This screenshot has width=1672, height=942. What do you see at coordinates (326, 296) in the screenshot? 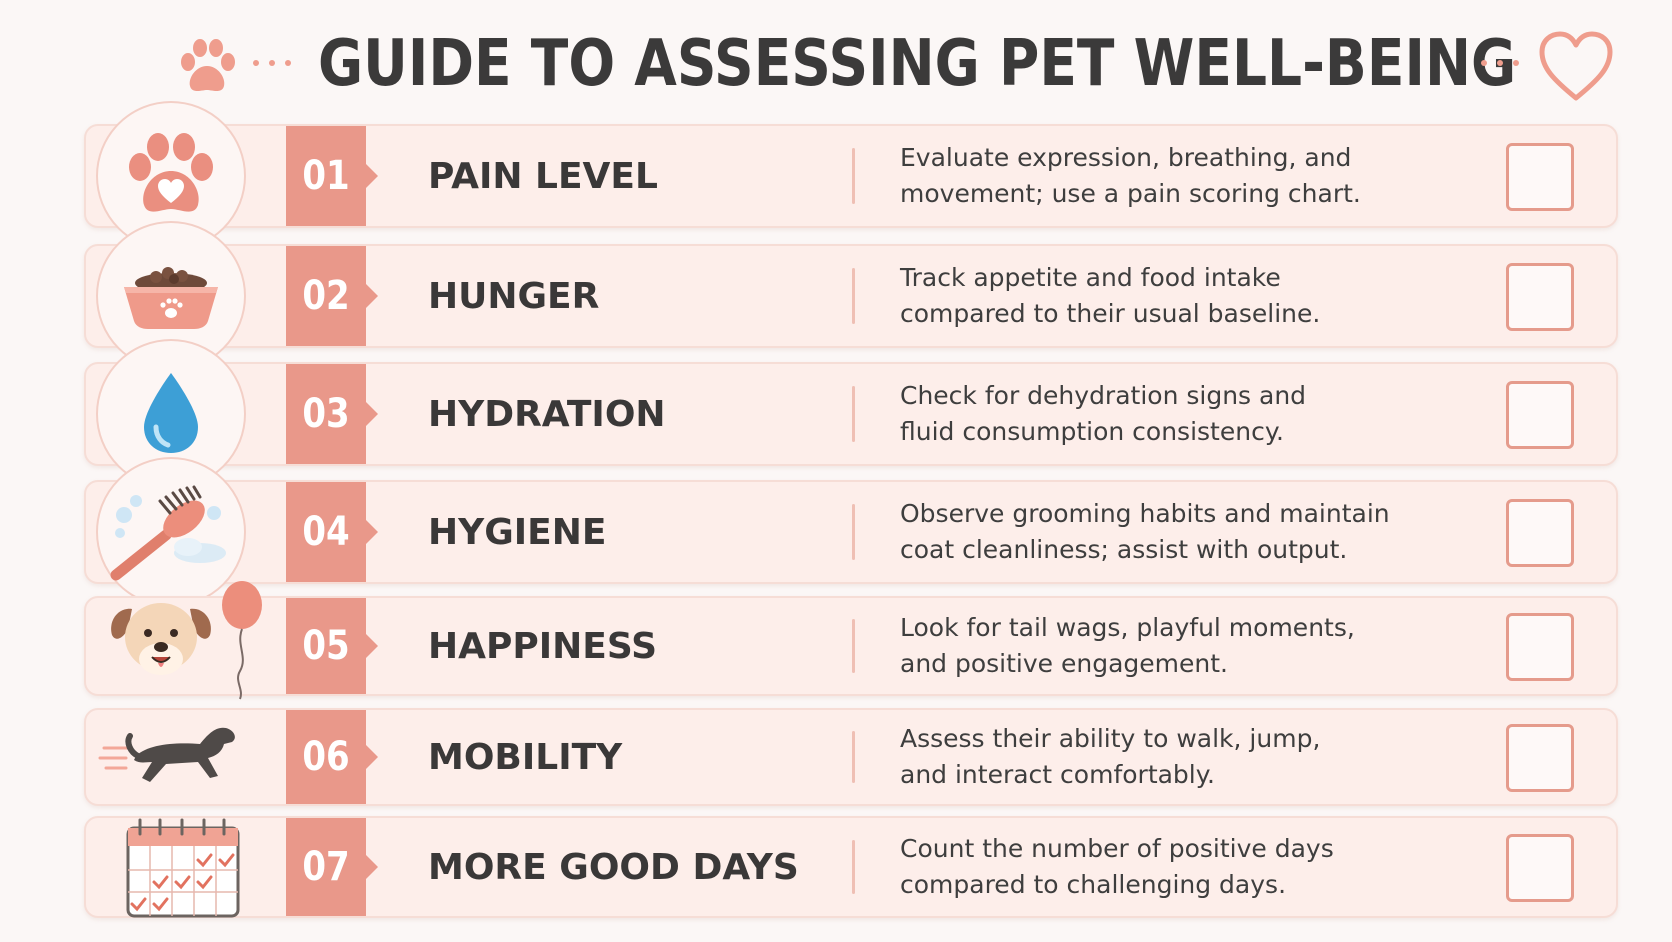
I see `item-number: 02` at bounding box center [326, 296].